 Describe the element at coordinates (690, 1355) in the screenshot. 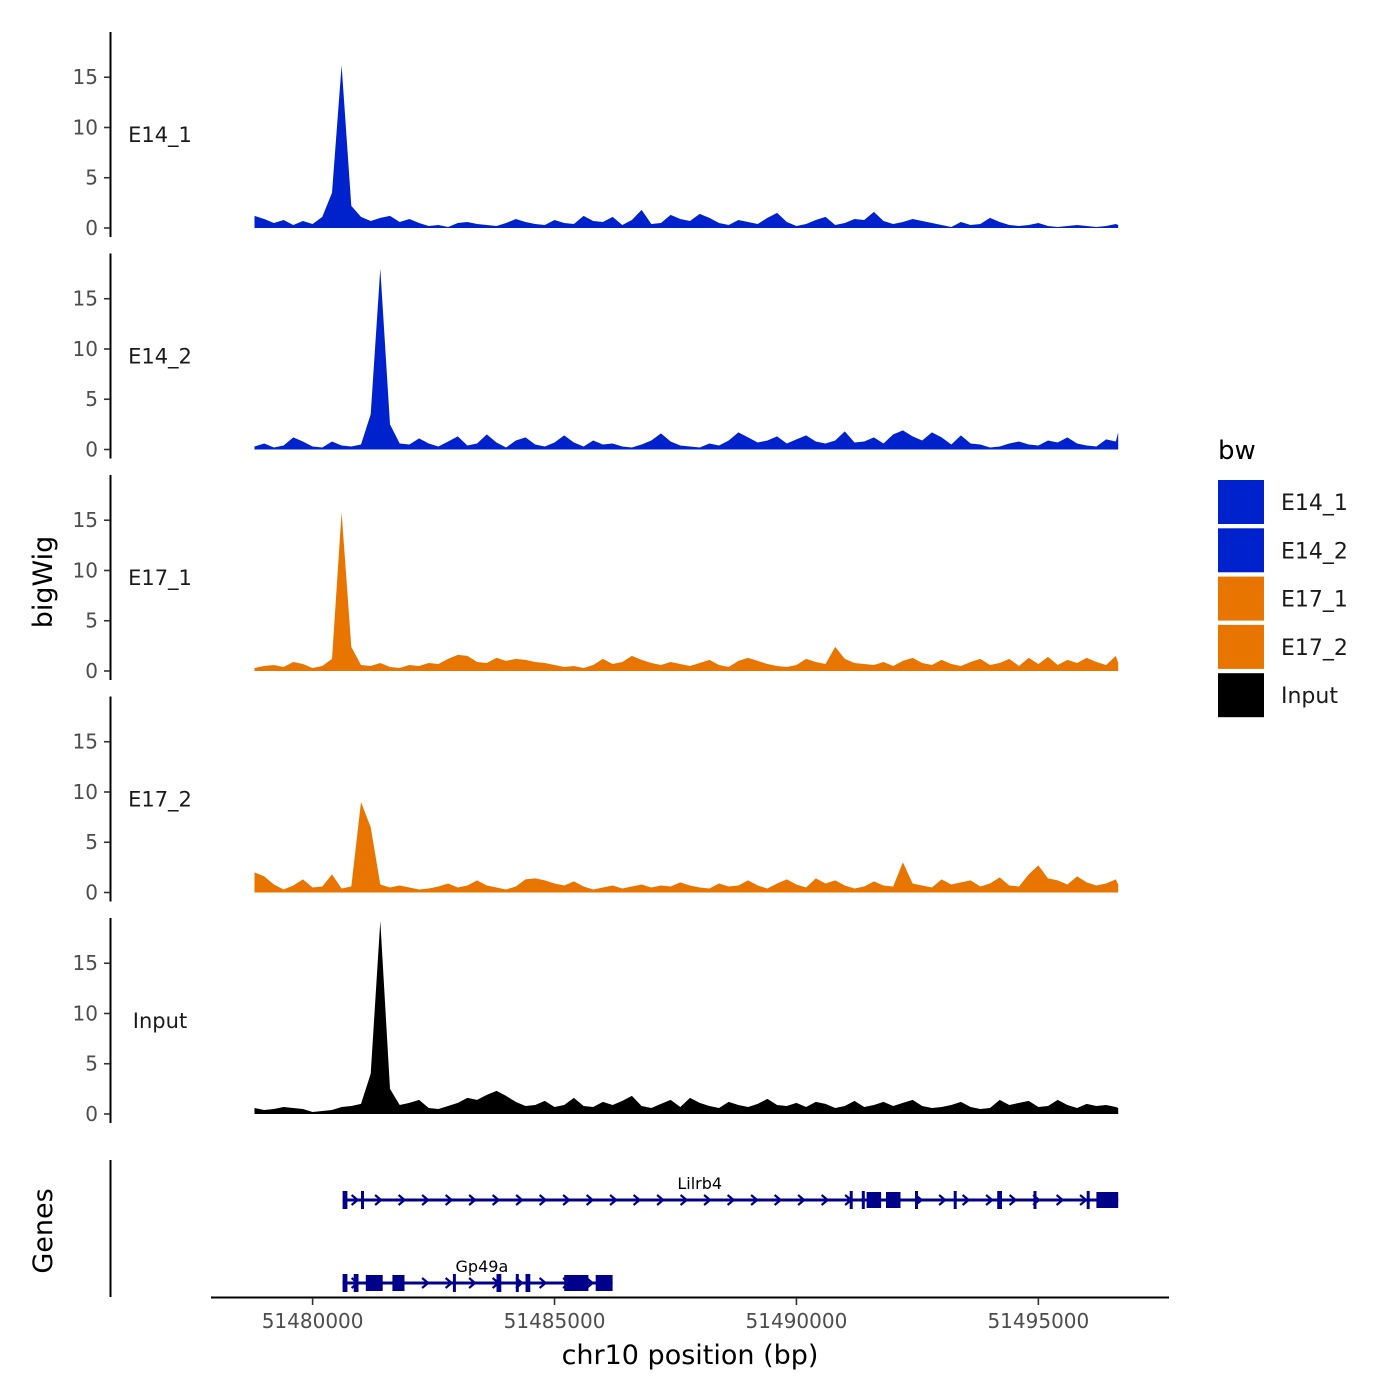

I see `x-axis-title: chr10 position (bp)` at that location.